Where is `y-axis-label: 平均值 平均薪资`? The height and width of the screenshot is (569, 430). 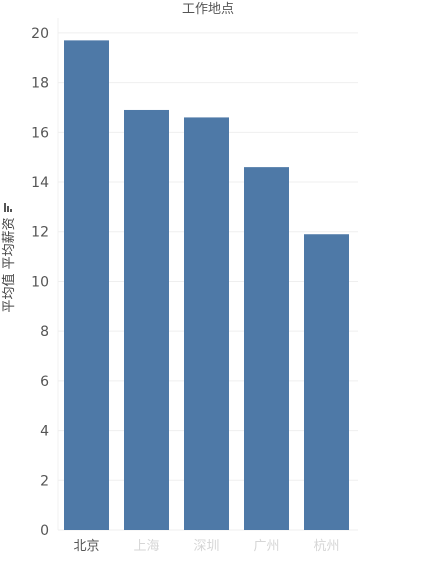
y-axis-label: 平均值 平均薪资 is located at coordinates (9, 264).